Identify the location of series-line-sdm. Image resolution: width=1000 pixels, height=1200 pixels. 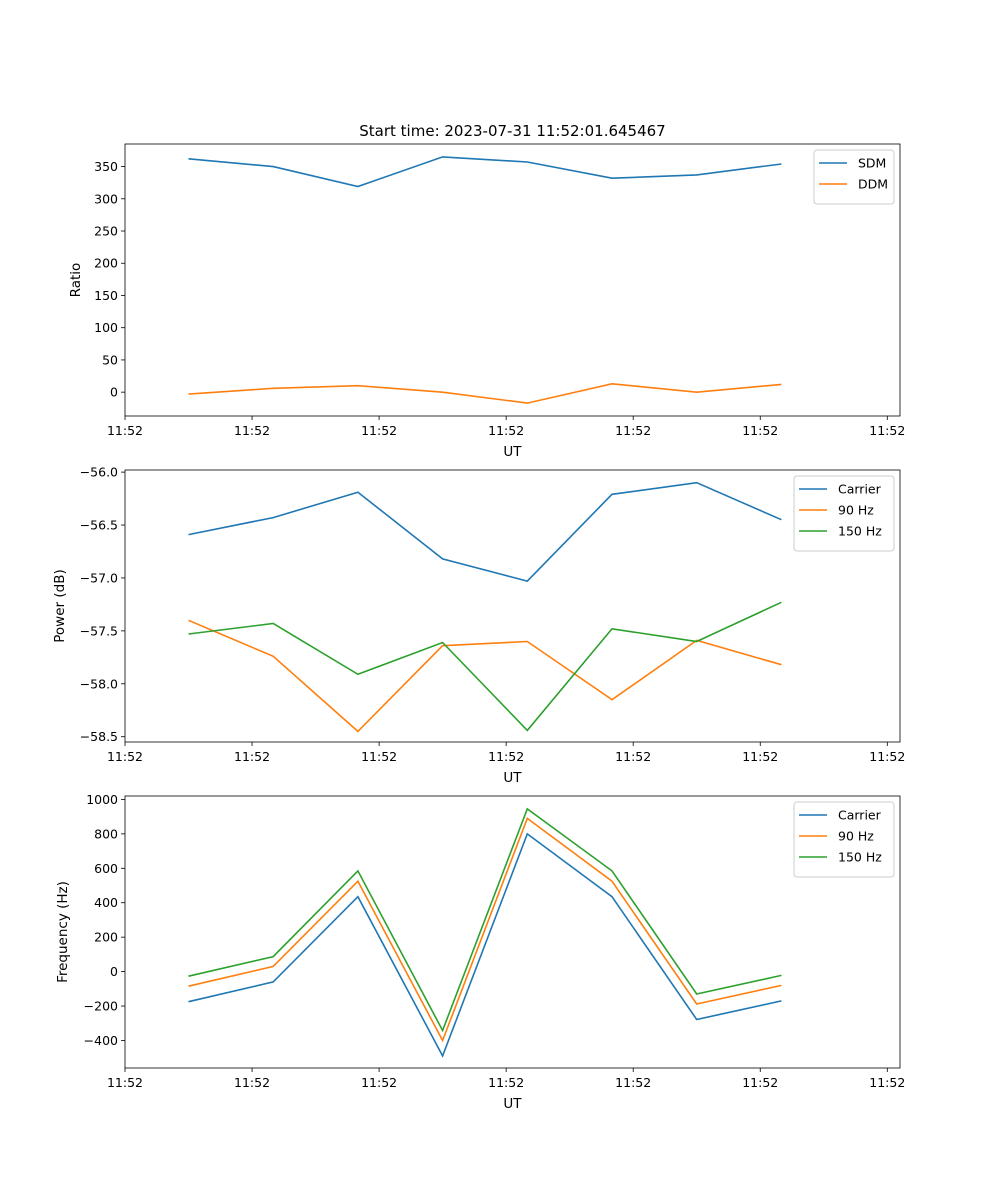
(485, 172).